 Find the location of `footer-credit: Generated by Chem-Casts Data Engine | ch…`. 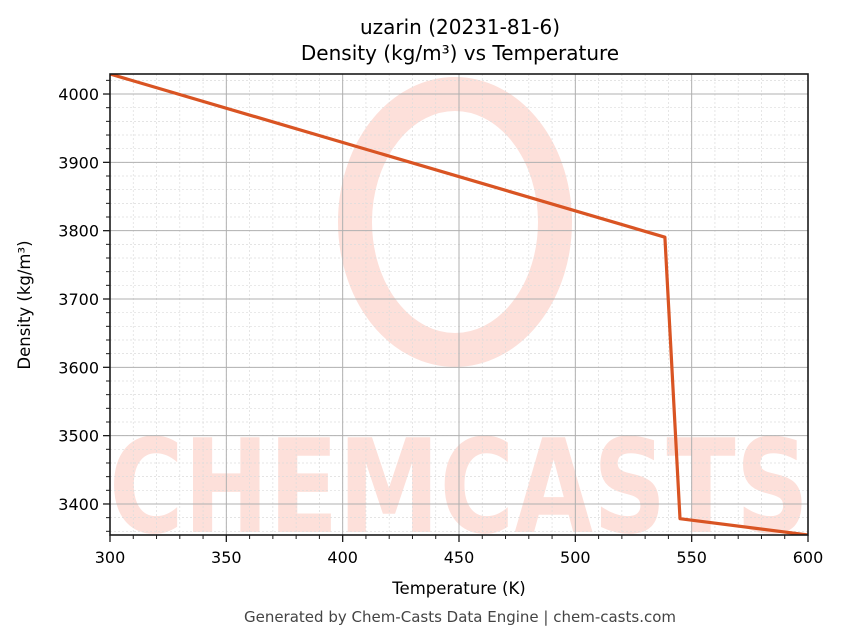

footer-credit: Generated by Chem-Casts Data Engine | ch… is located at coordinates (460, 617).